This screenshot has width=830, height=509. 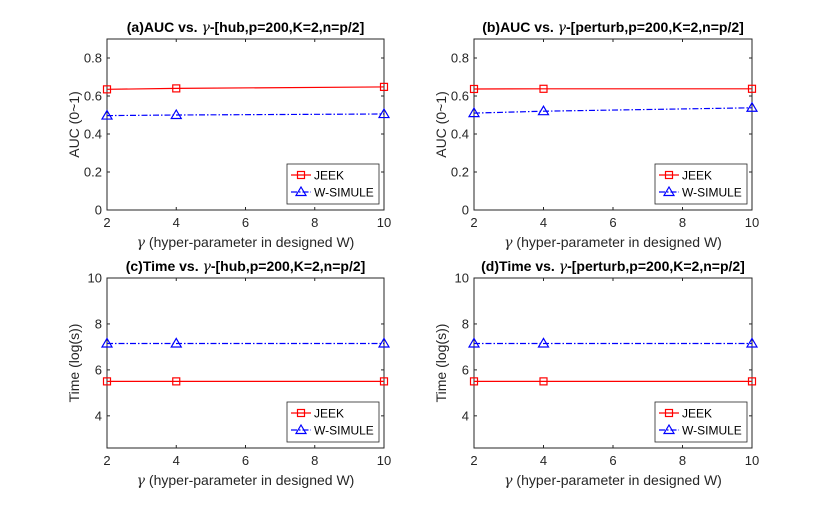 What do you see at coordinates (613, 266) in the screenshot?
I see `chart-title: (d)Time vs. γ-[perturb,p=200,K=2,n=p/2]` at bounding box center [613, 266].